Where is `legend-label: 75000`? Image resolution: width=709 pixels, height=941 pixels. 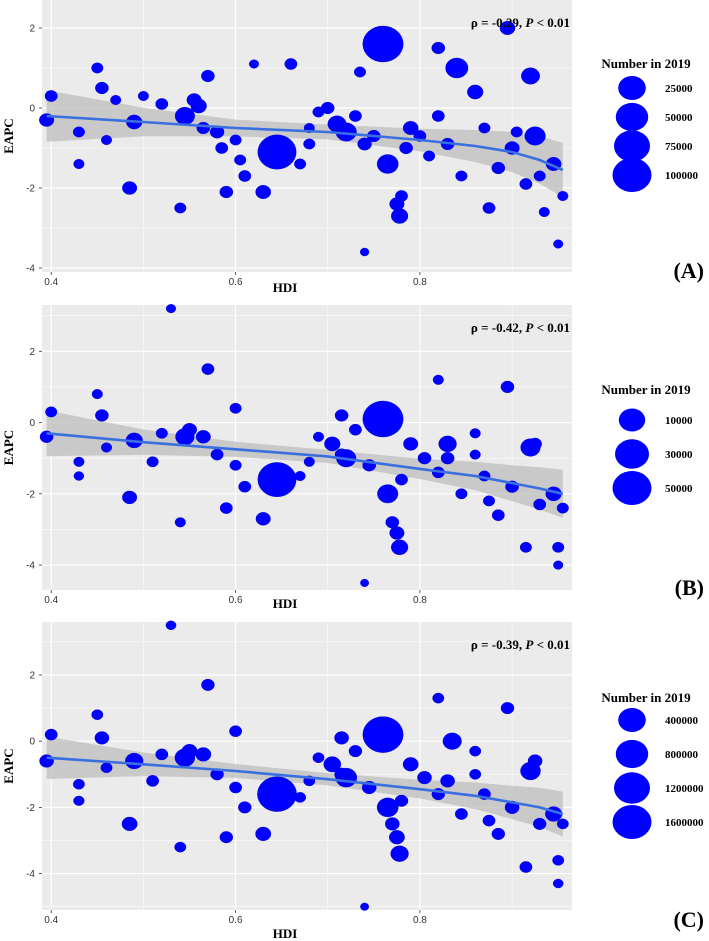 legend-label: 75000 is located at coordinates (679, 147).